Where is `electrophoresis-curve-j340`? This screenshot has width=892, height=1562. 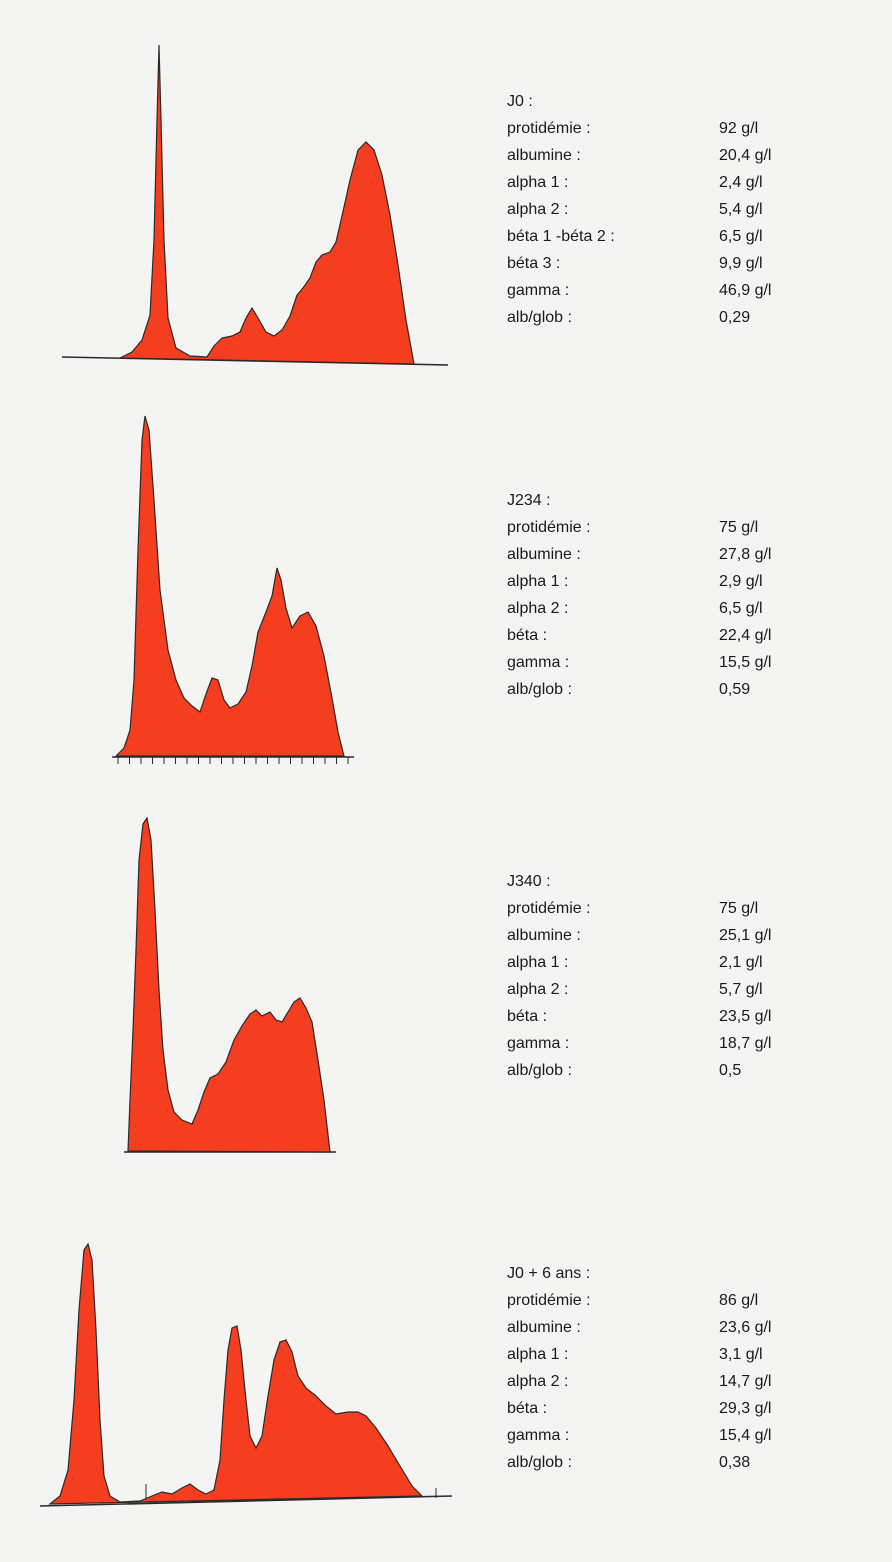 electrophoresis-curve-j340 is located at coordinates (230, 984).